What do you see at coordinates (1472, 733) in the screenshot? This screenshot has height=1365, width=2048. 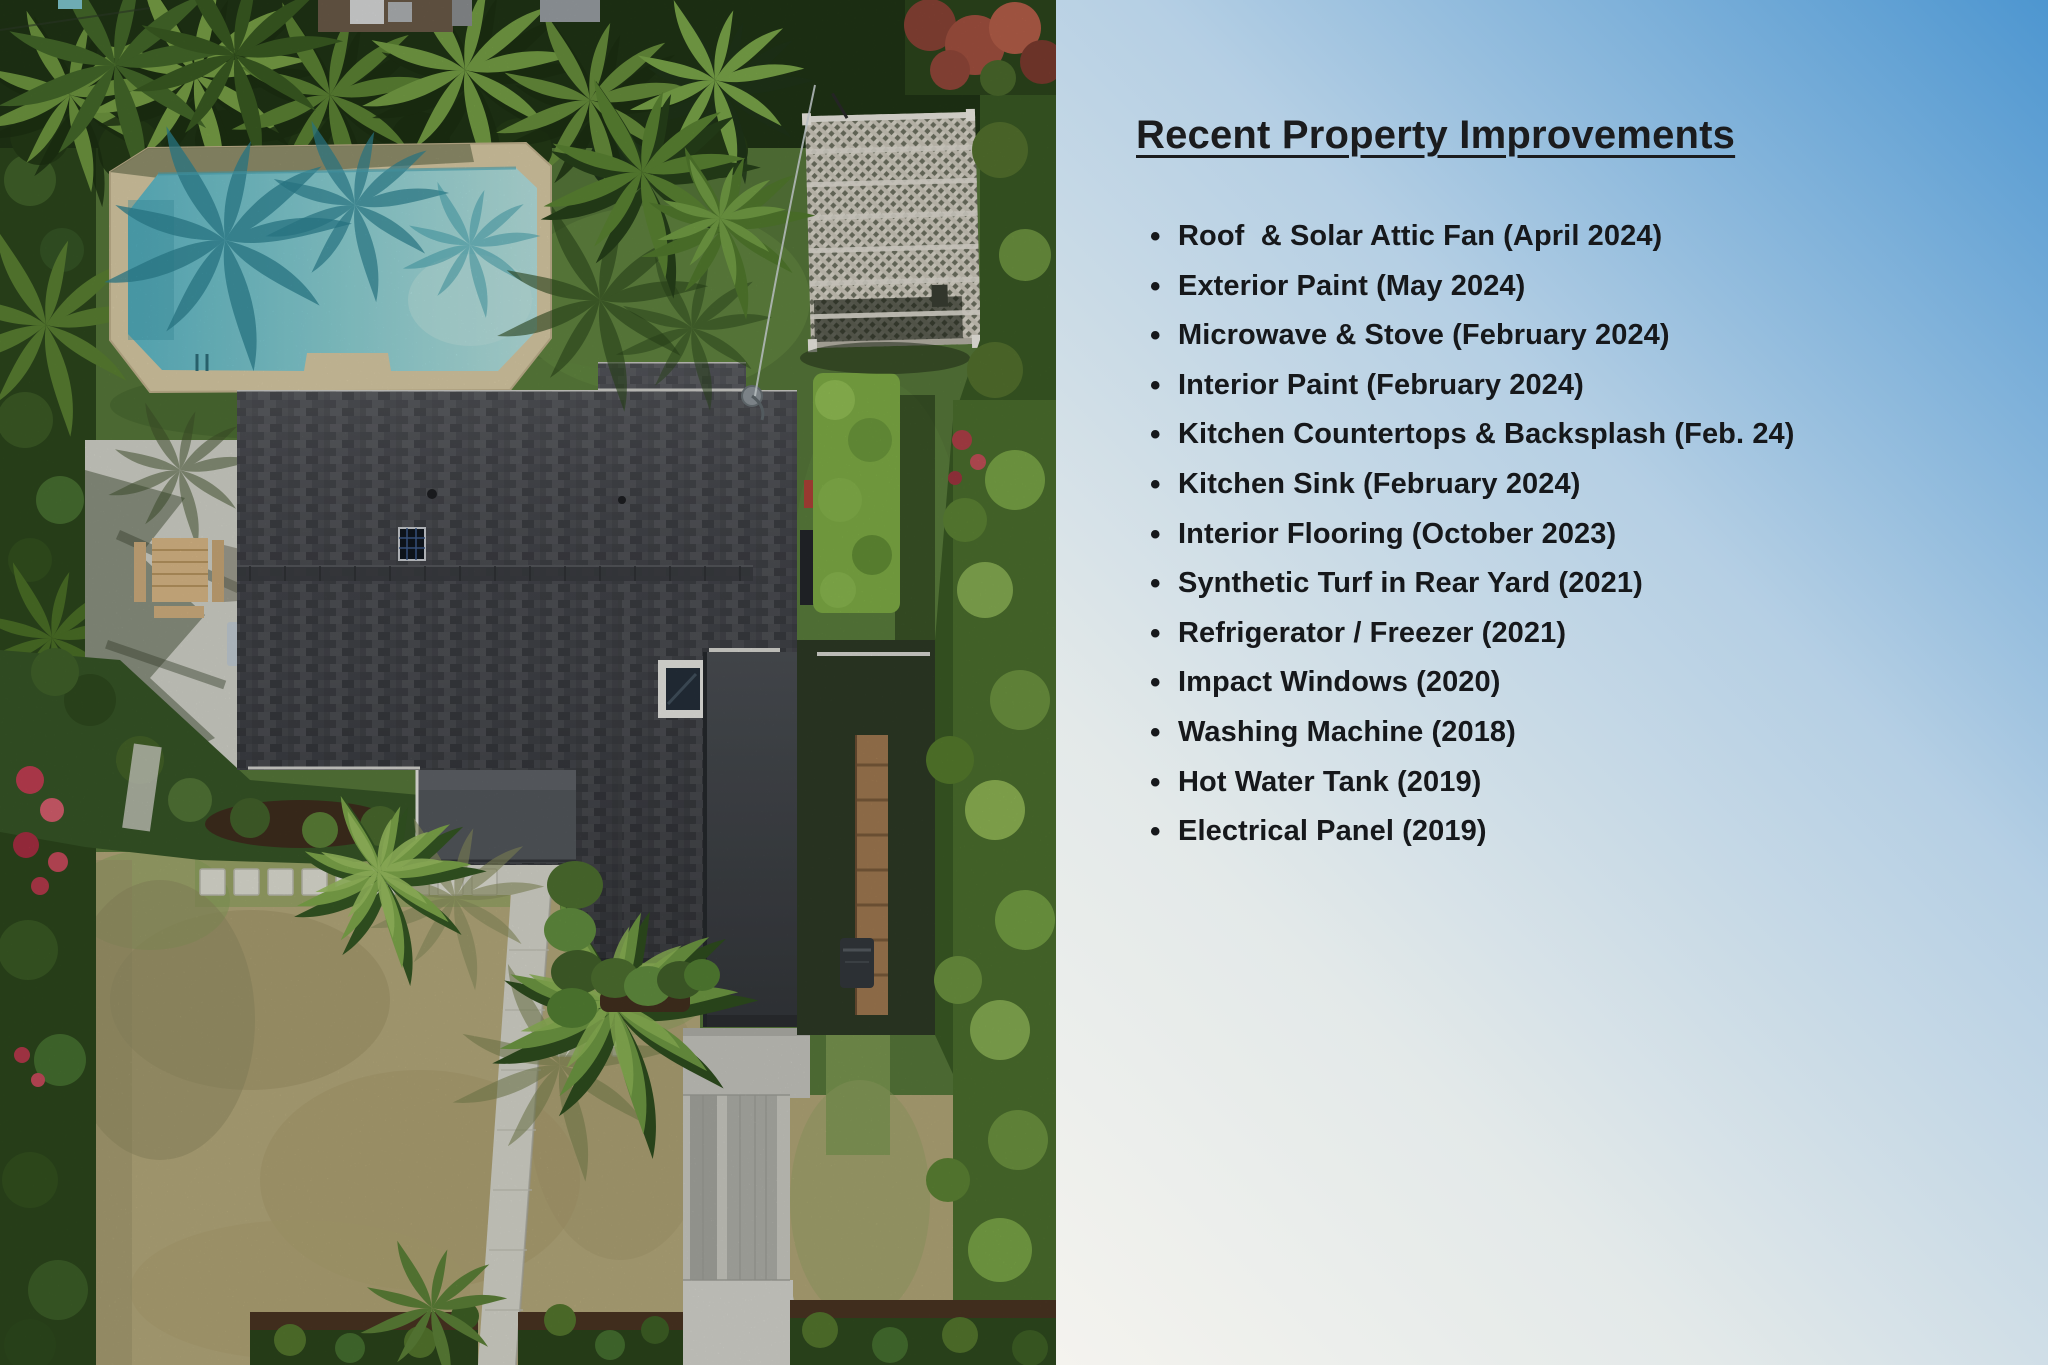 I see `improvement-item: Washing Machine (2018)` at bounding box center [1472, 733].